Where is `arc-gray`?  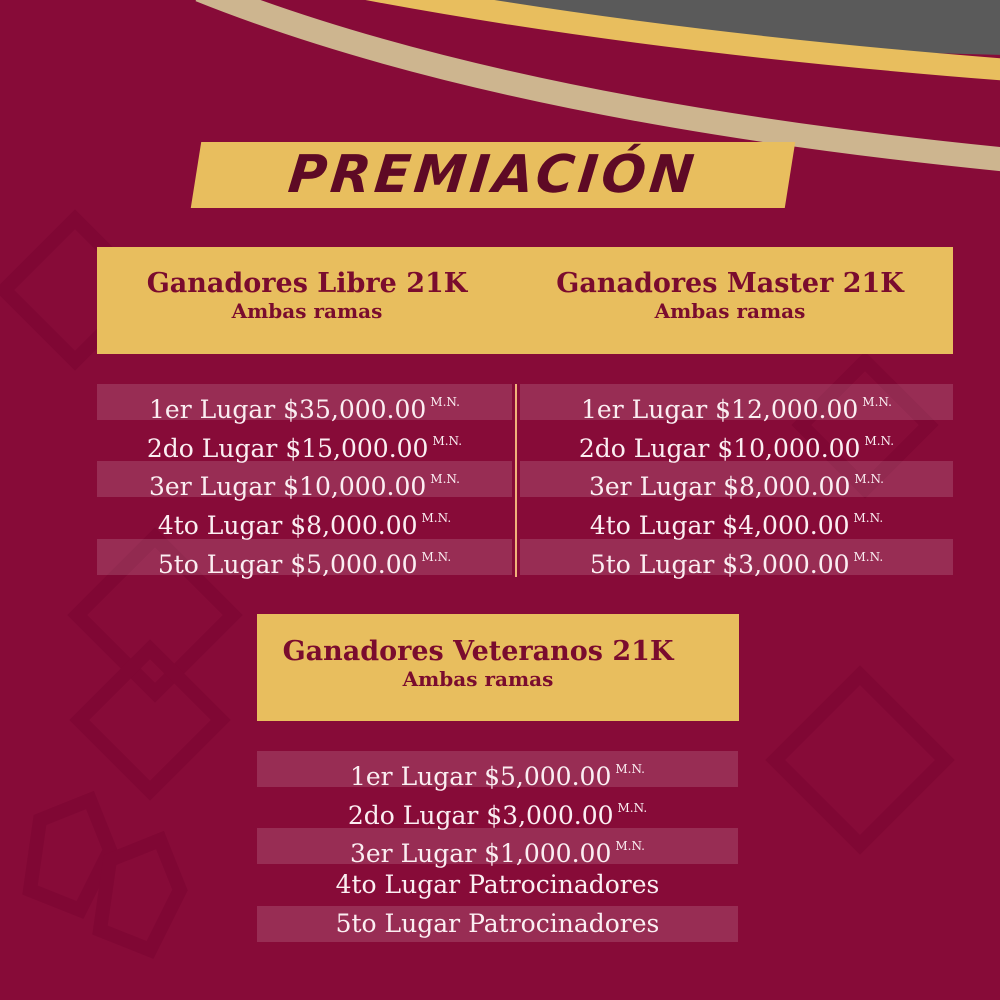
arc-gray is located at coordinates (717, 27).